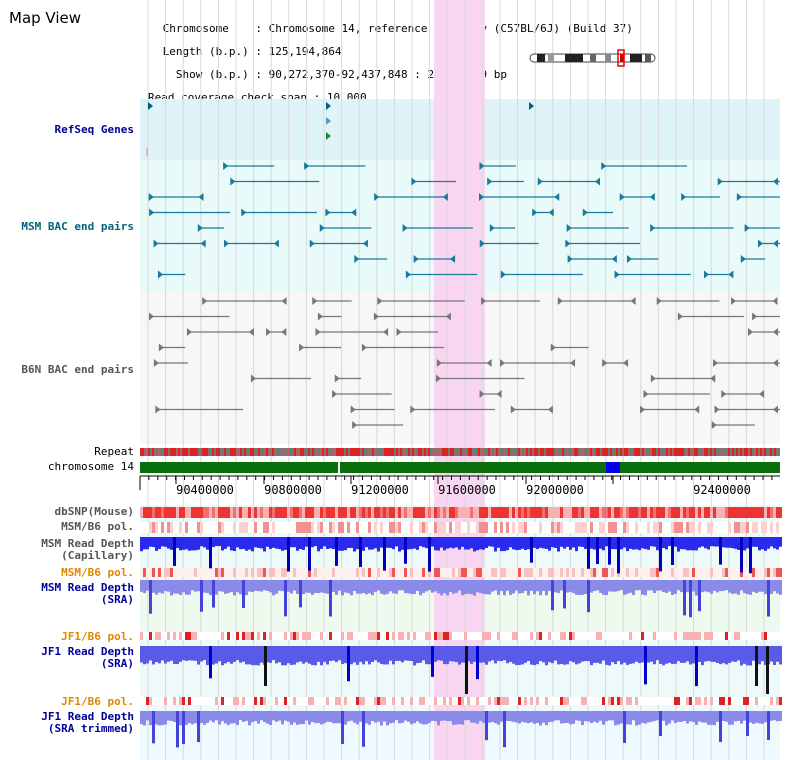  Describe the element at coordinates (97, 636) in the screenshot. I see `jf1-b6-pol-label: JF1/B6 pol.` at that location.